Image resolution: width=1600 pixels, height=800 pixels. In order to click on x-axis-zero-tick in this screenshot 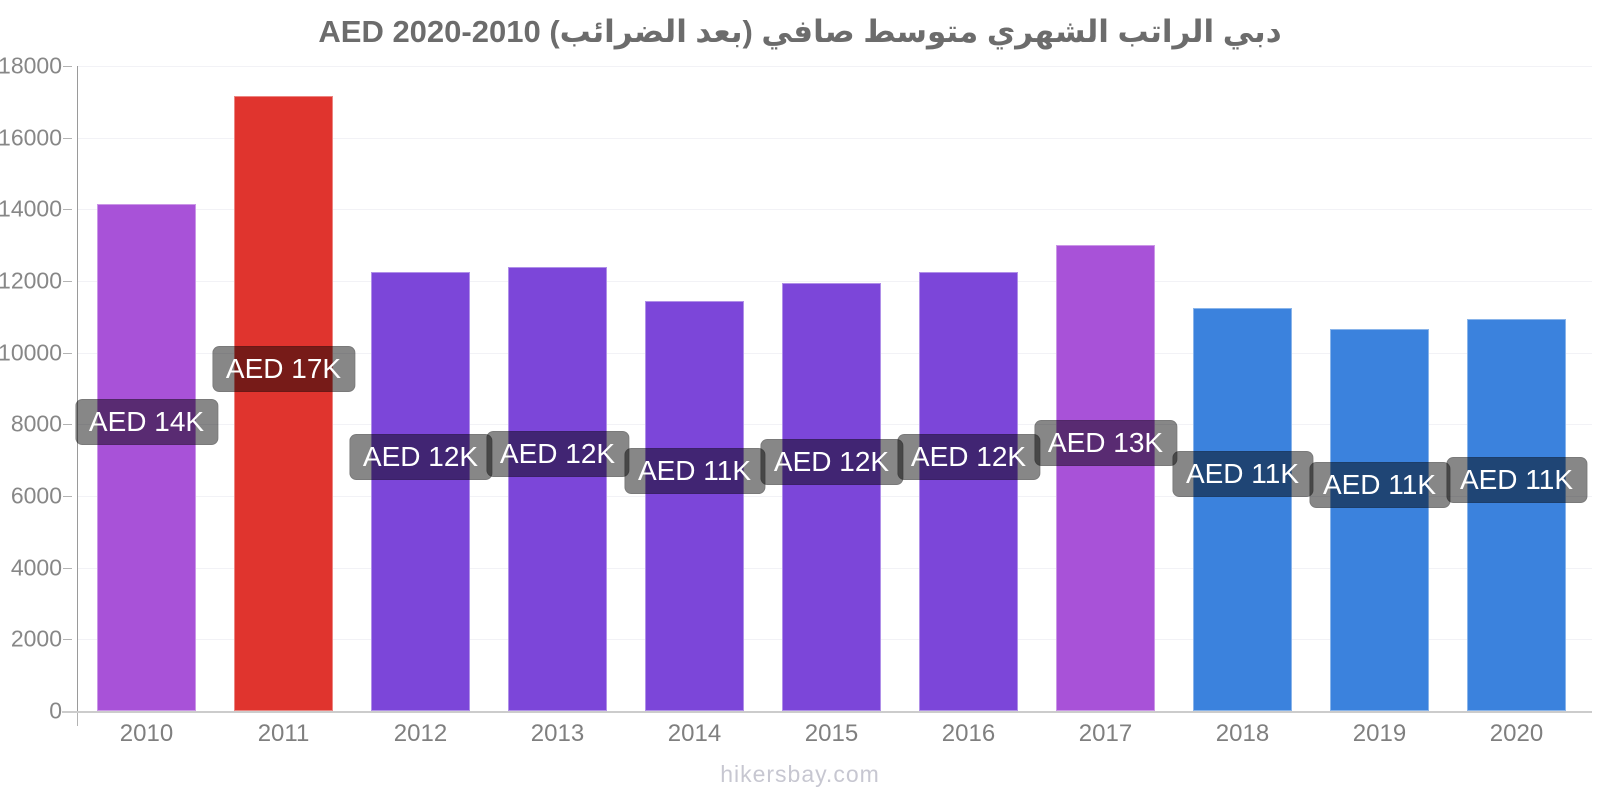, I will do `click(77, 719)`.